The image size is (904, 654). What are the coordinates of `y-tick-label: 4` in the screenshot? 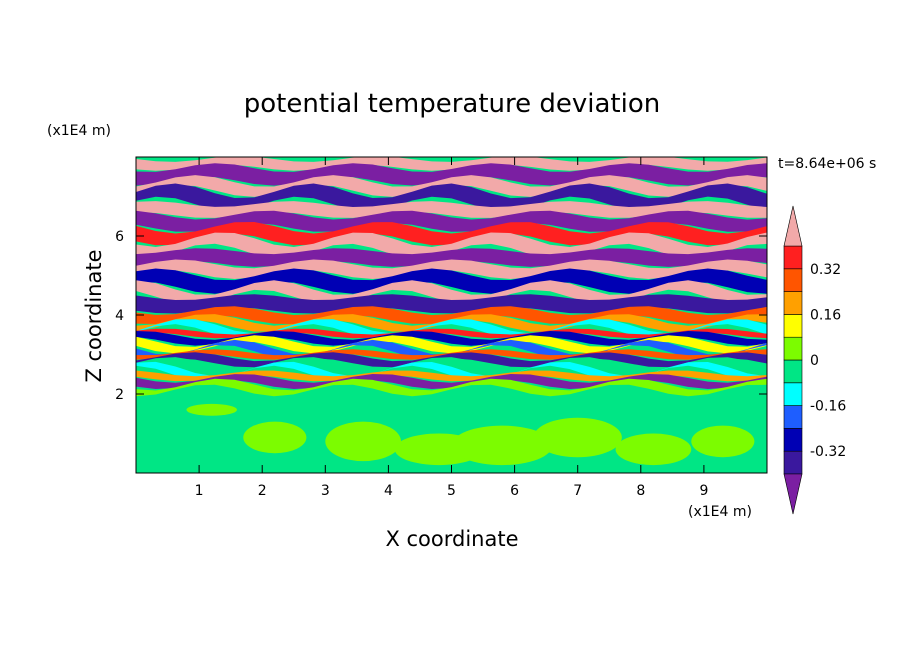 It's located at (119, 316).